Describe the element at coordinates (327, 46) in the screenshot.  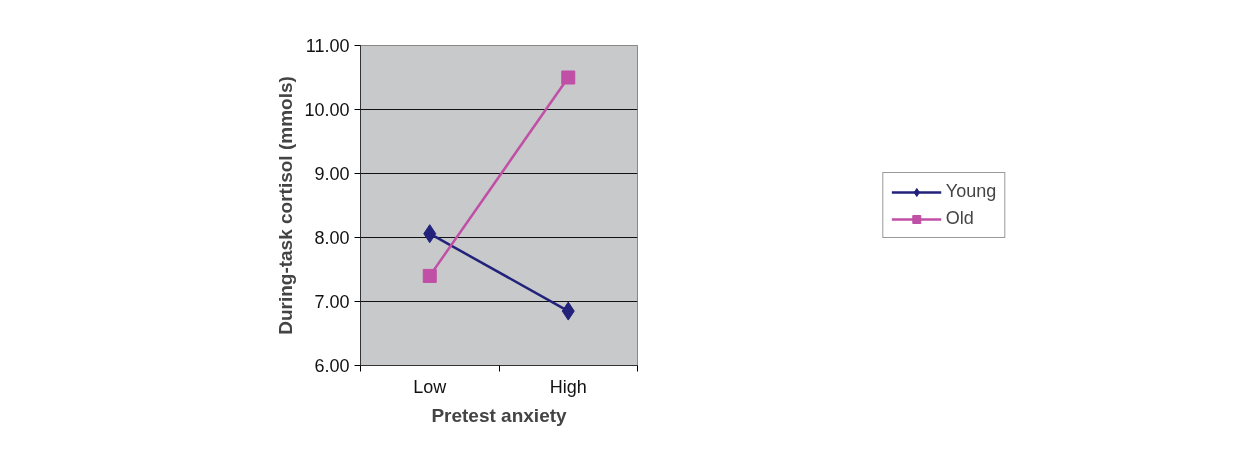
I see `y-tick-label: 11.00` at that location.